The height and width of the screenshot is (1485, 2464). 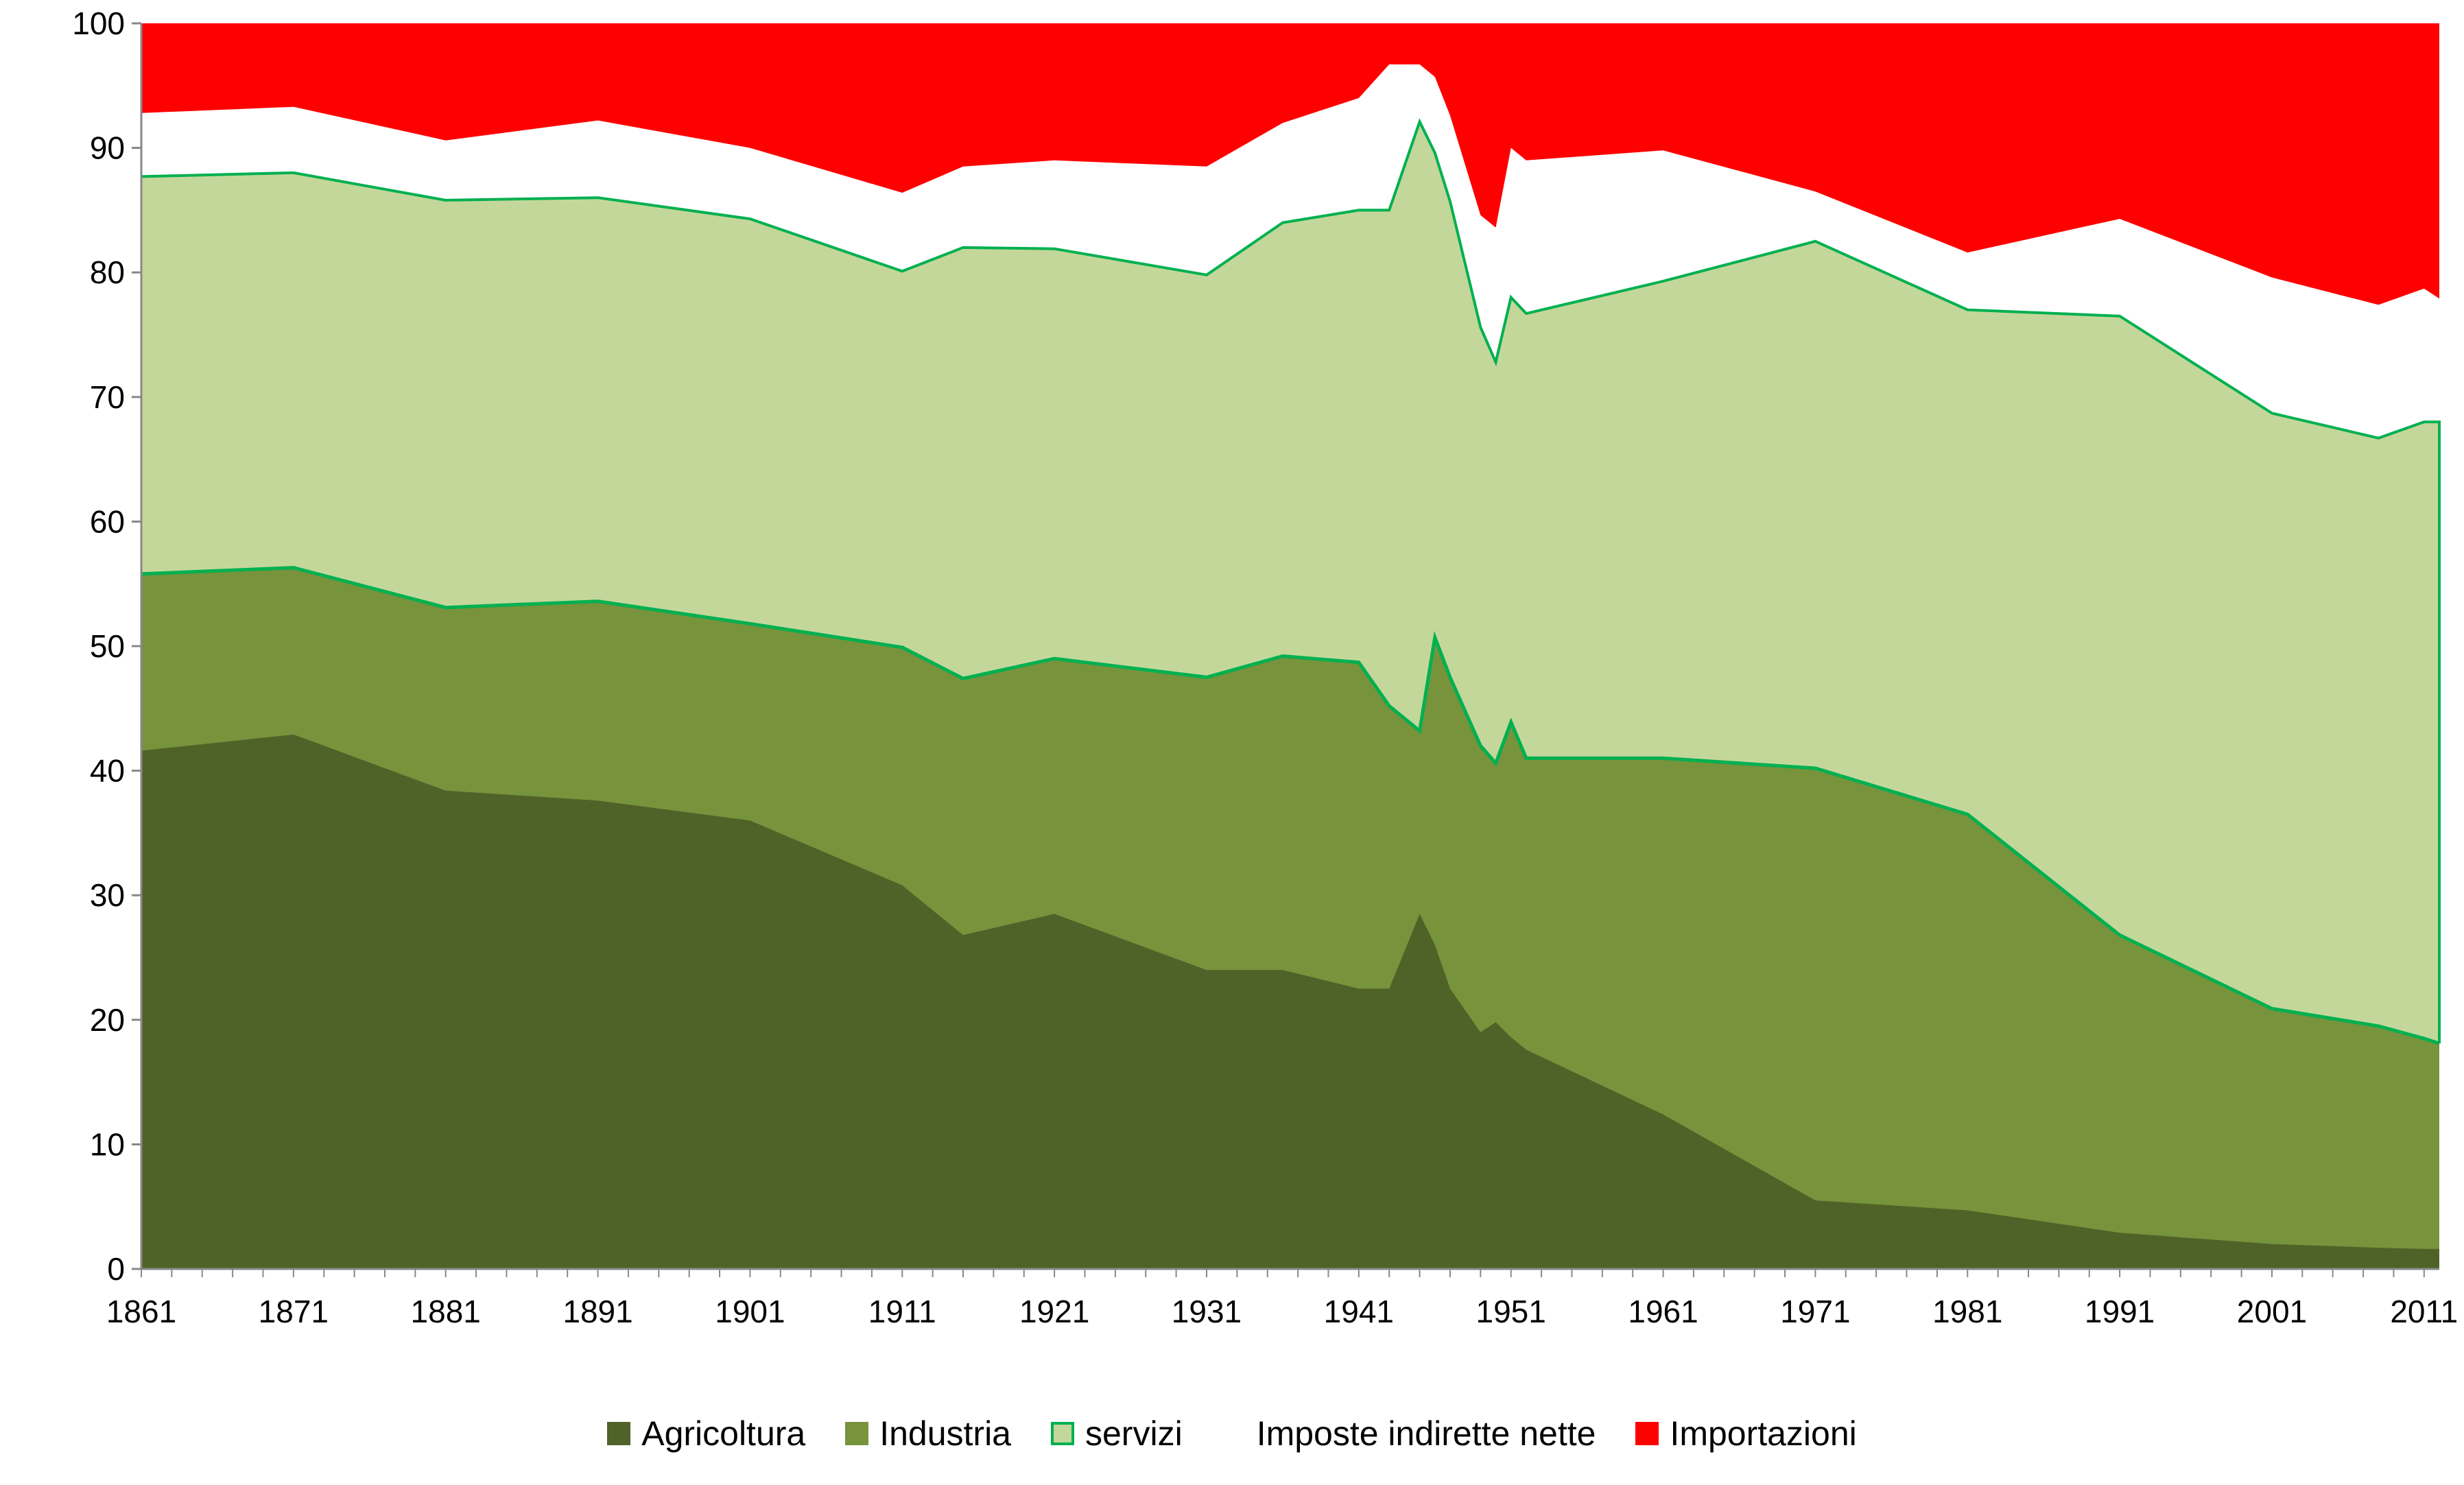 What do you see at coordinates (108, 1144) in the screenshot?
I see `y-tick-label: 10` at bounding box center [108, 1144].